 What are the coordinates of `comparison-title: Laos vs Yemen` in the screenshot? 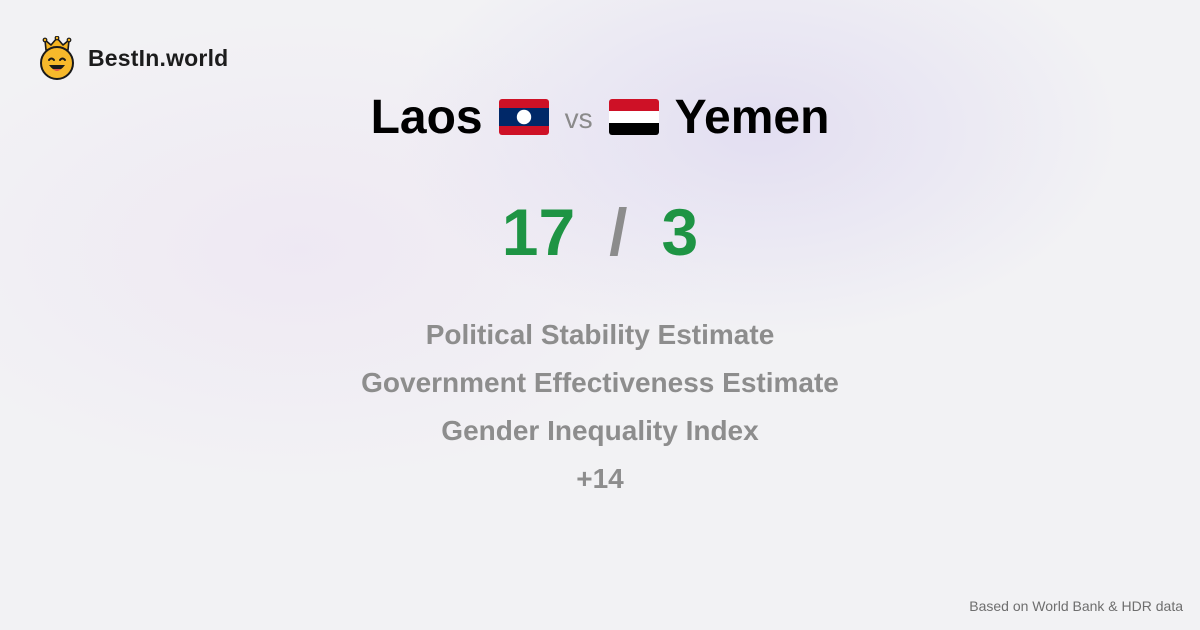 It's located at (600, 117).